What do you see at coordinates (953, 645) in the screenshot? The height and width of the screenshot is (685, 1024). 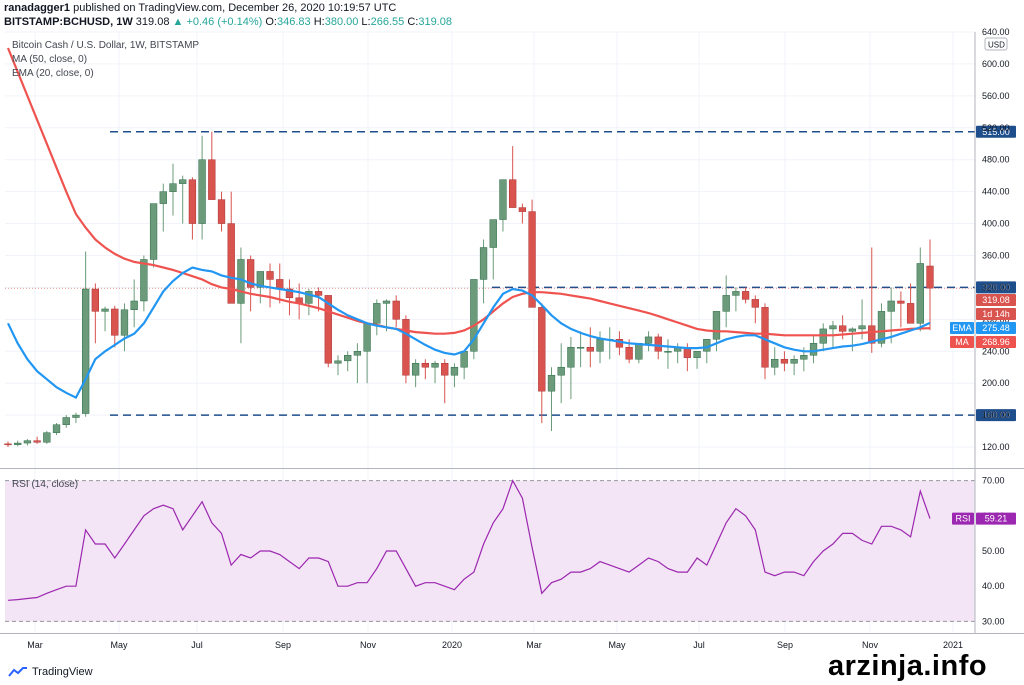 I see `time-tick-label: 2021` at bounding box center [953, 645].